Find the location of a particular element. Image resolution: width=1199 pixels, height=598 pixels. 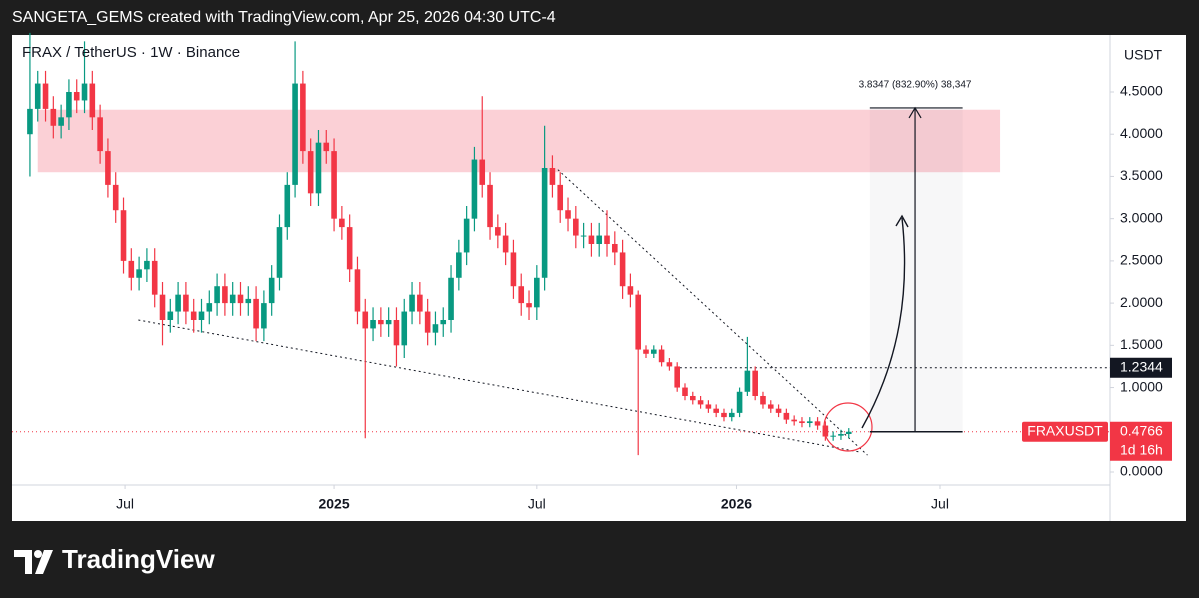

y-tick-label: 3.0000 is located at coordinates (1141, 217).